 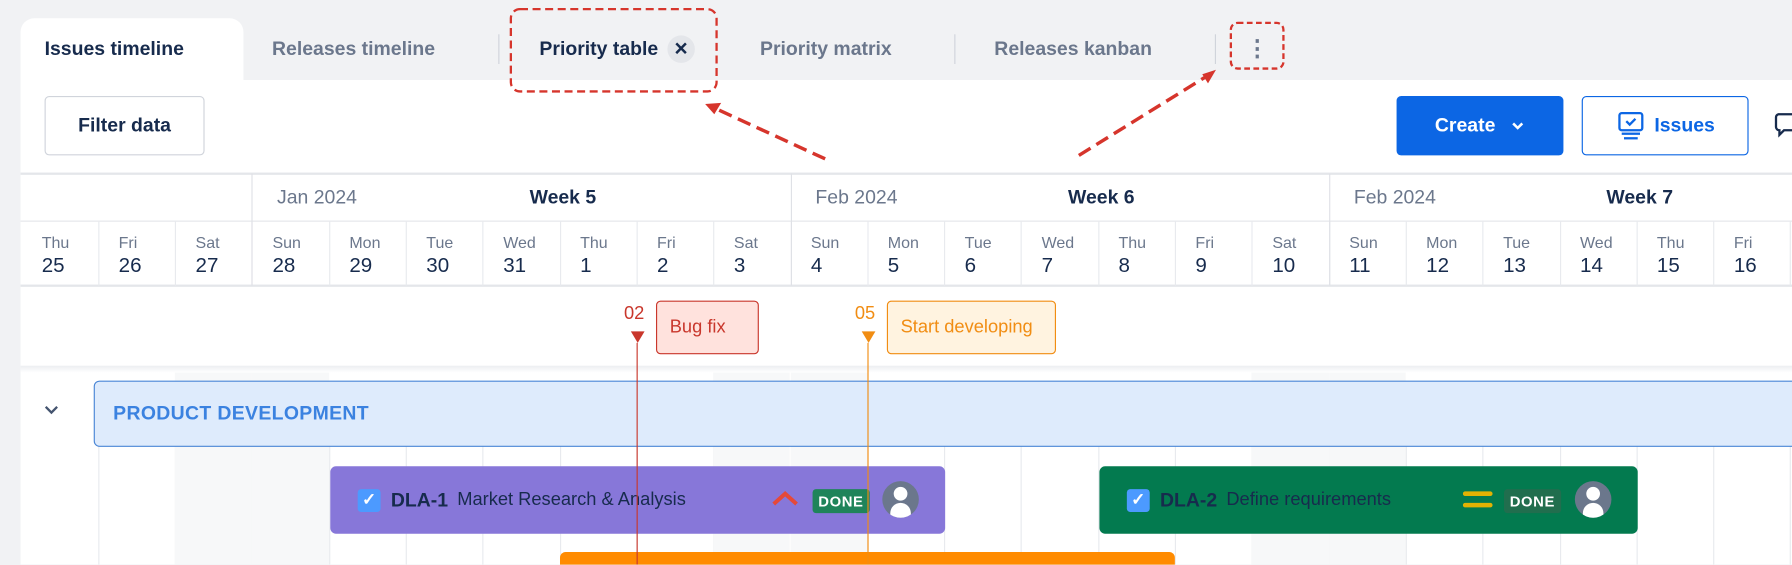 What do you see at coordinates (114, 48) in the screenshot?
I see `tab-label: Issues timeline` at bounding box center [114, 48].